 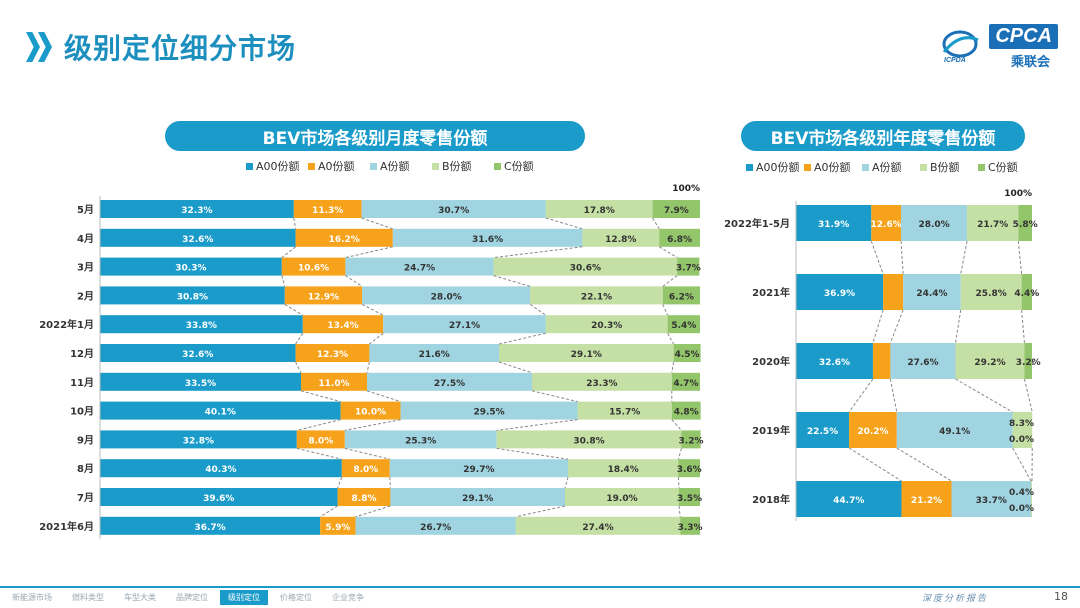 What do you see at coordinates (85, 239) in the screenshot?
I see `monthly-category-label-1: 4月` at bounding box center [85, 239].